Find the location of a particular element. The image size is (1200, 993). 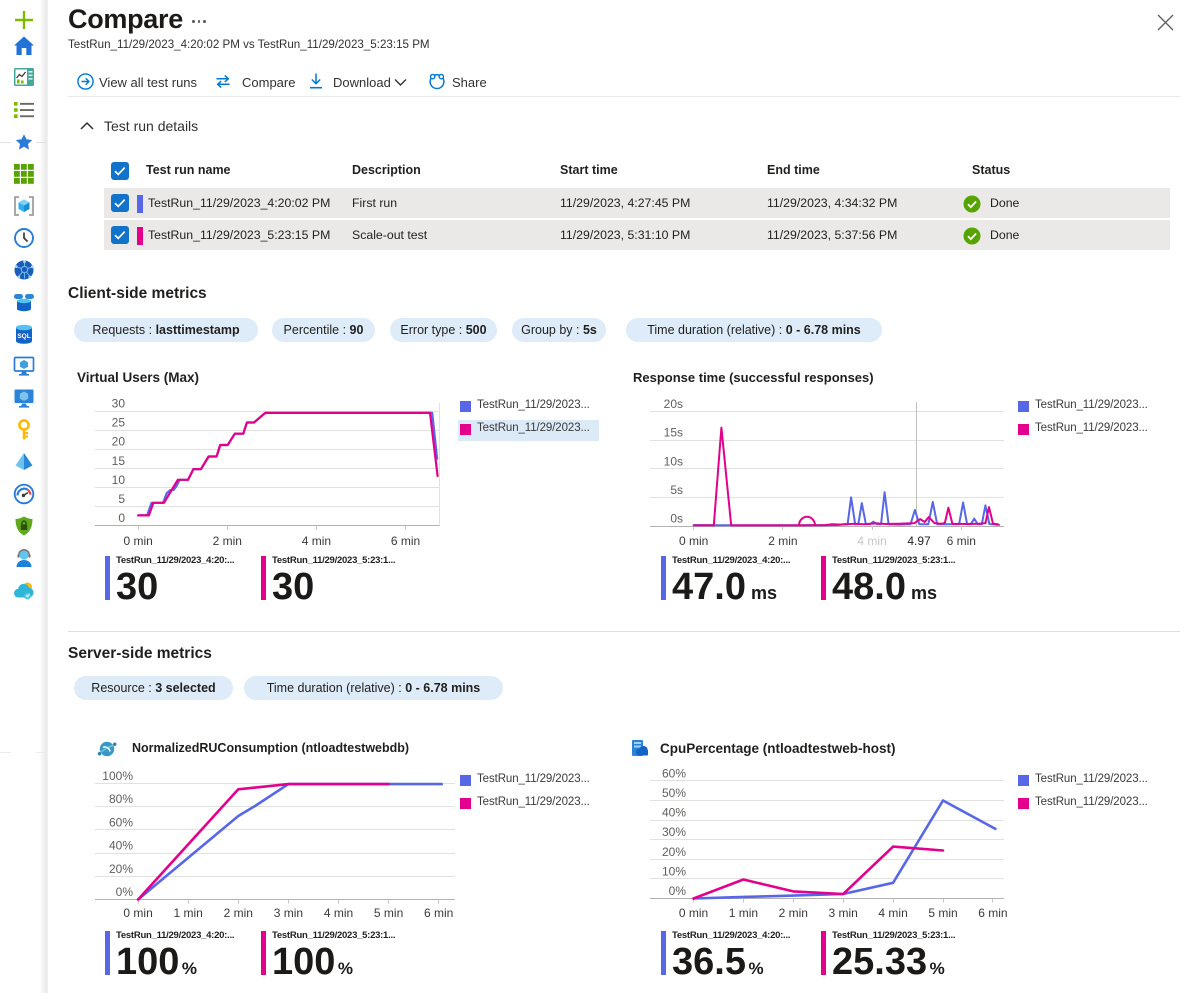

svg-text: 25 is located at coordinates (119, 423).